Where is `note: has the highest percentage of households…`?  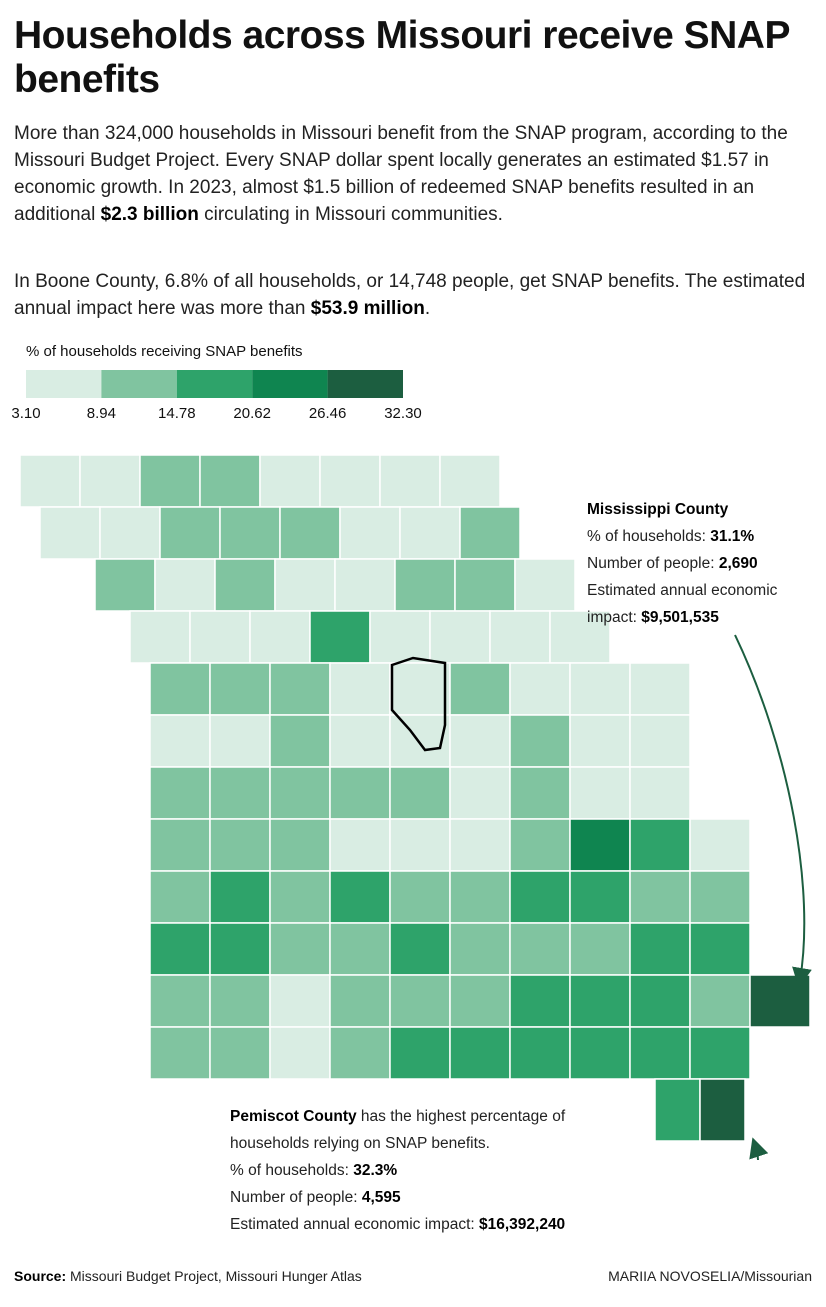 note: has the highest percentage of households… is located at coordinates (398, 1130).